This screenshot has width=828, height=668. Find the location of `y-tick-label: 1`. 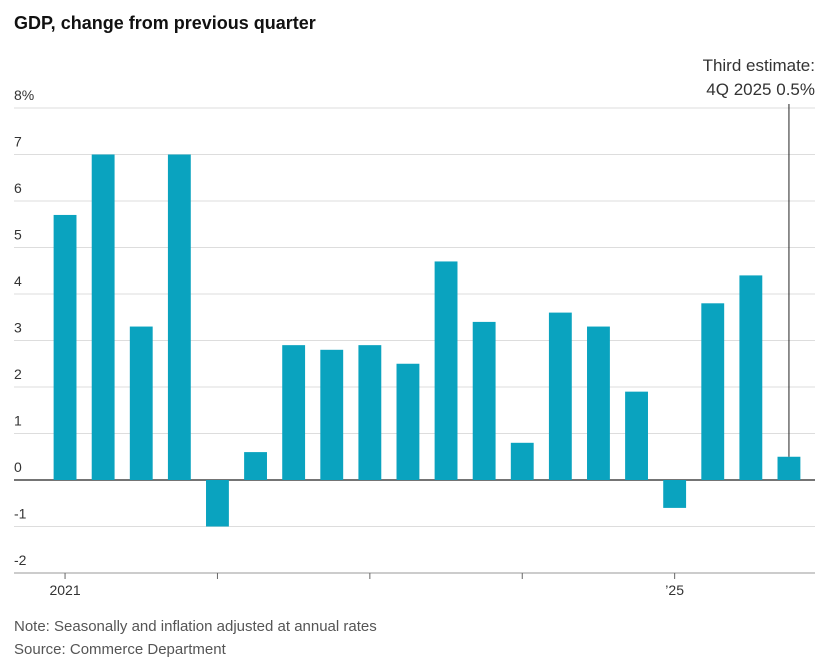

y-tick-label: 1 is located at coordinates (18, 421).